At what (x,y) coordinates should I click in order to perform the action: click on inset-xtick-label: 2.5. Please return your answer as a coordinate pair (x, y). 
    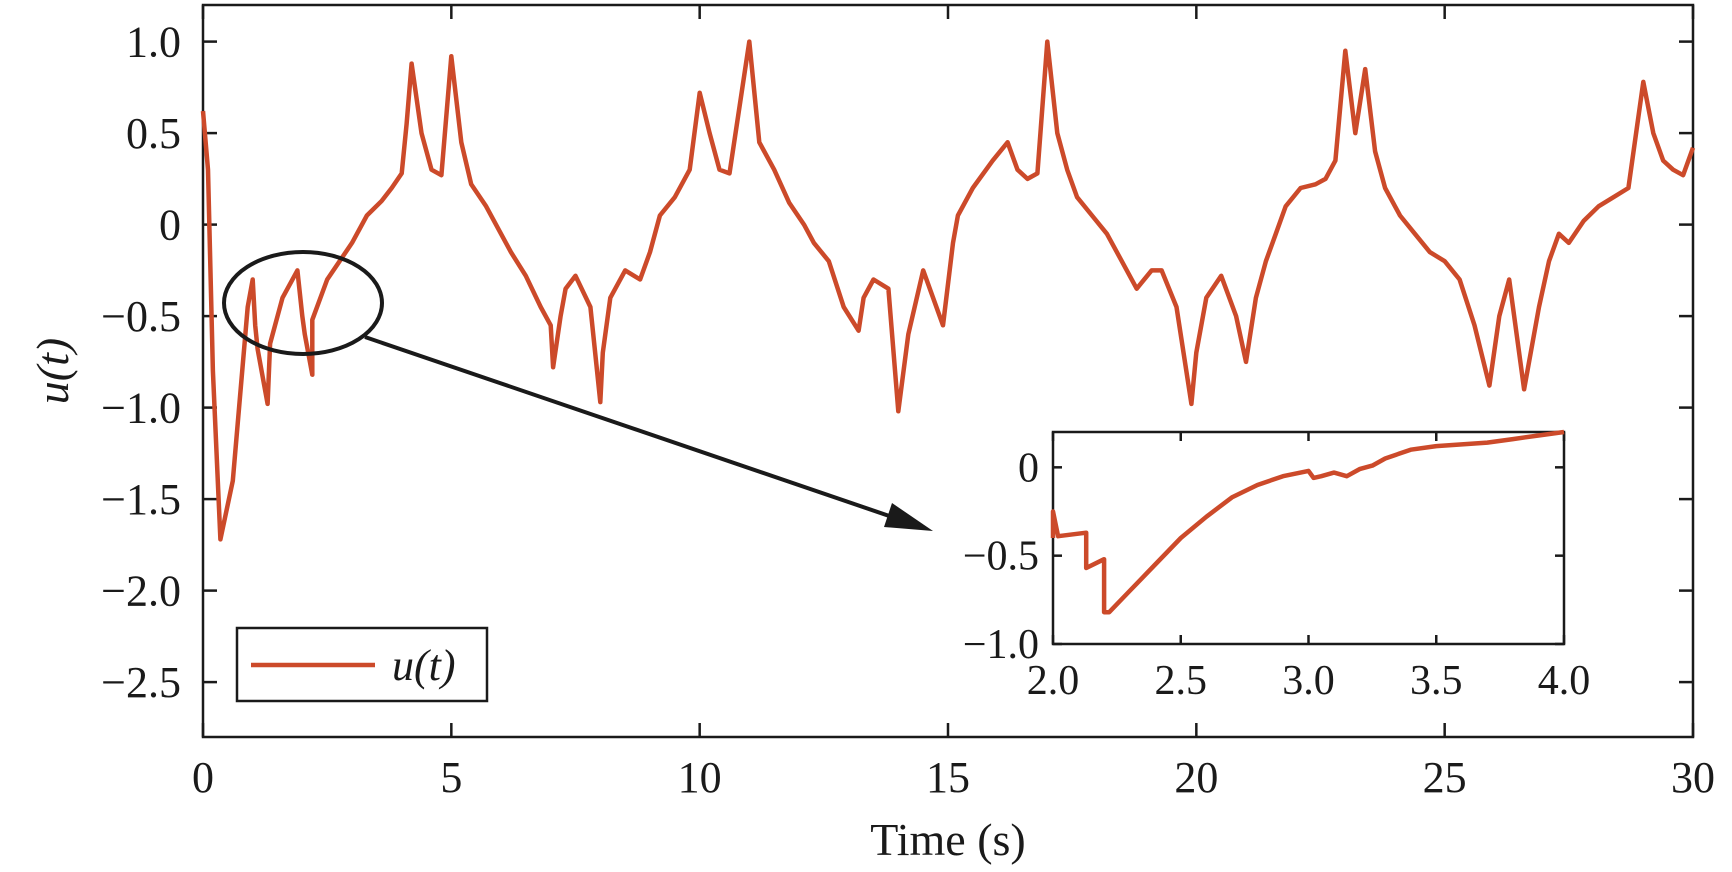
    Looking at the image, I should click on (1181, 681).